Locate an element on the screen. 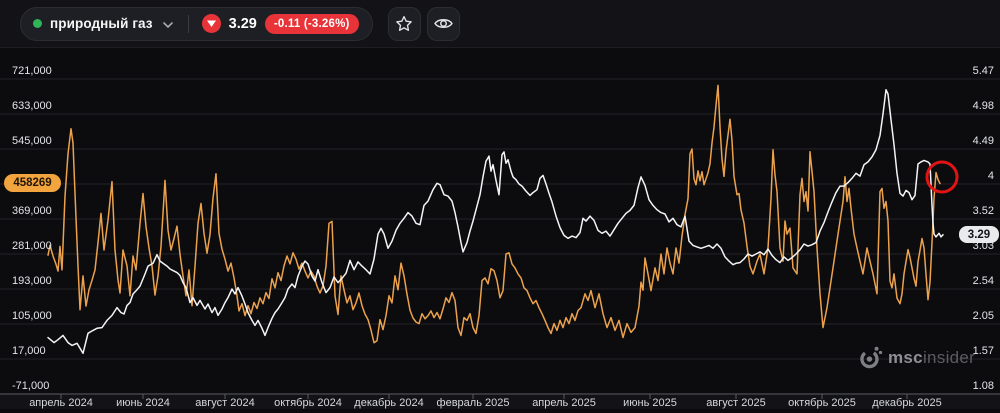 The image size is (1000, 413). y-axis-label-right: 1.08 is located at coordinates (983, 386).